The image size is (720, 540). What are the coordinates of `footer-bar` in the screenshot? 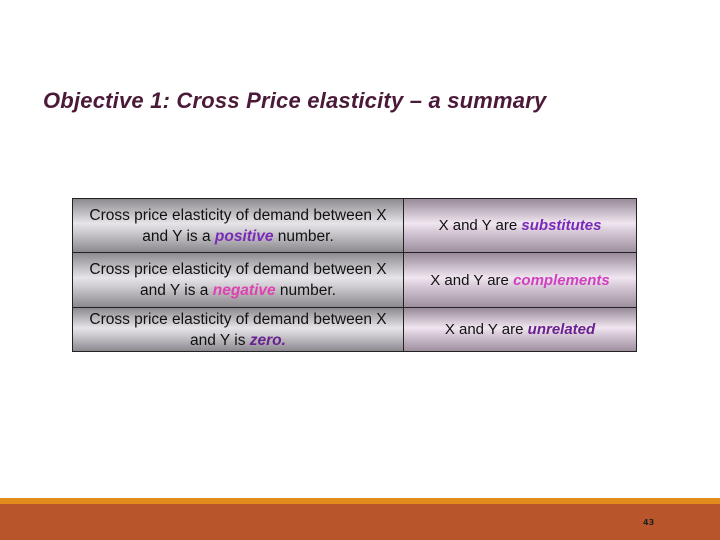 It's located at (360, 522).